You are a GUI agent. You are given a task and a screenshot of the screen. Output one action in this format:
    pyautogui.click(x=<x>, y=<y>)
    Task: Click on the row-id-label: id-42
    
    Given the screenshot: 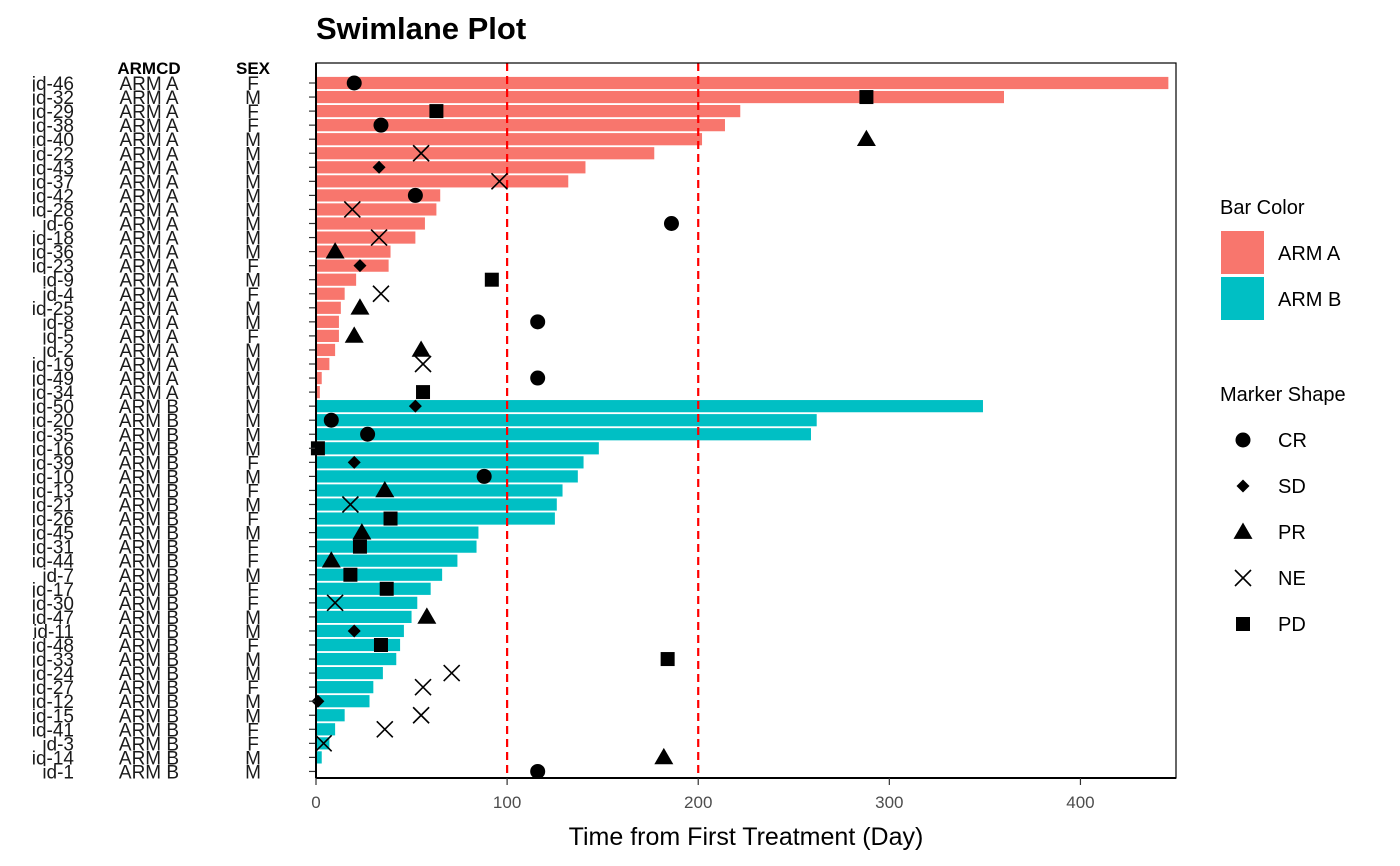 What is the action you would take?
    pyautogui.click(x=53, y=196)
    